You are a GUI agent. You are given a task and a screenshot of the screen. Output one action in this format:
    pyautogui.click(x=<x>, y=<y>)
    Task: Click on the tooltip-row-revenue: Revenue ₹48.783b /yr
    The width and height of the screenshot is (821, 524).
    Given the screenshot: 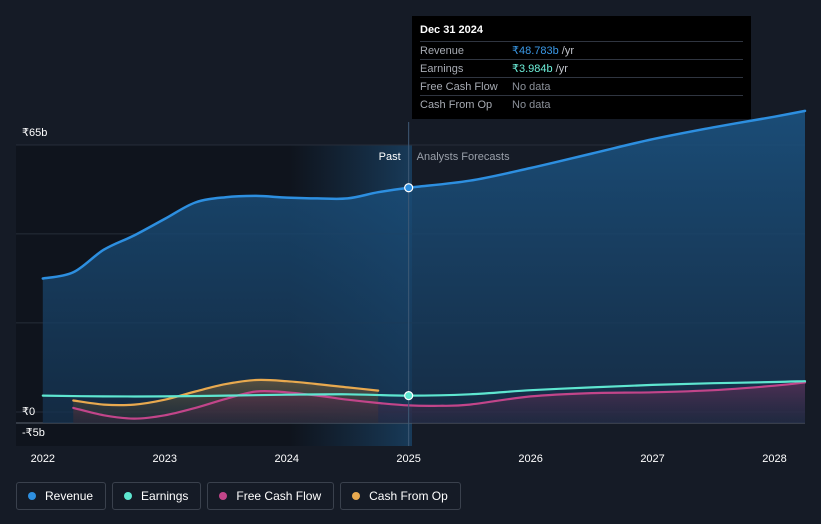 What is the action you would take?
    pyautogui.click(x=581, y=50)
    